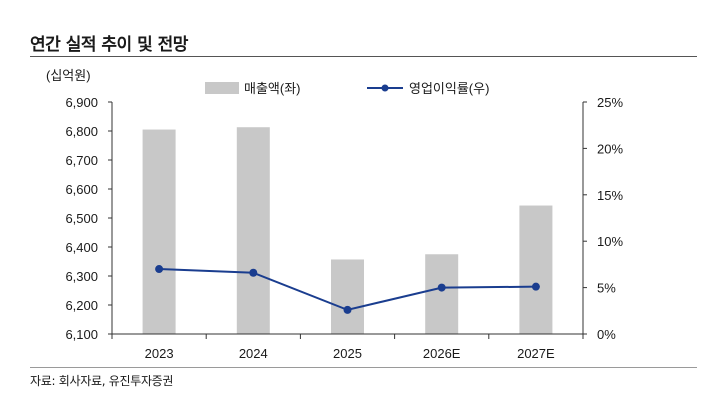  I want to click on x-tick-label: 2023, so click(159, 353).